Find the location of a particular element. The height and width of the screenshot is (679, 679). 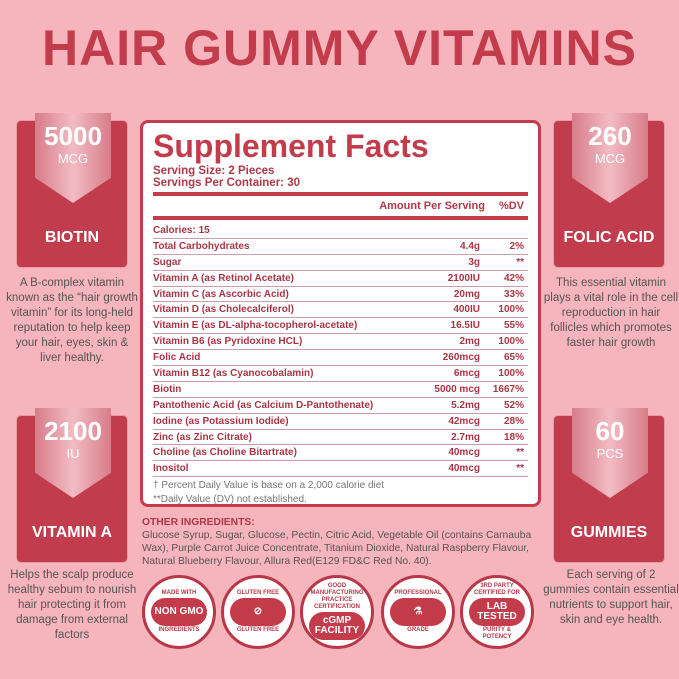

ribbon-icon: 2100 IU is located at coordinates (73, 453).